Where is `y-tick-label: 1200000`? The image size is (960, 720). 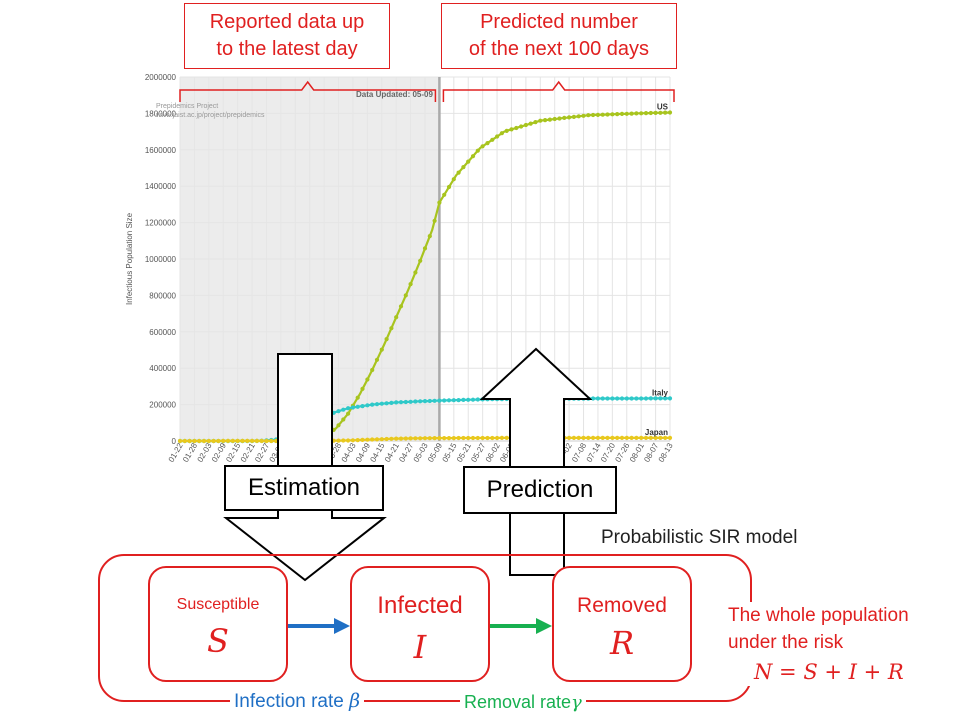
y-tick-label: 1200000 is located at coordinates (161, 223).